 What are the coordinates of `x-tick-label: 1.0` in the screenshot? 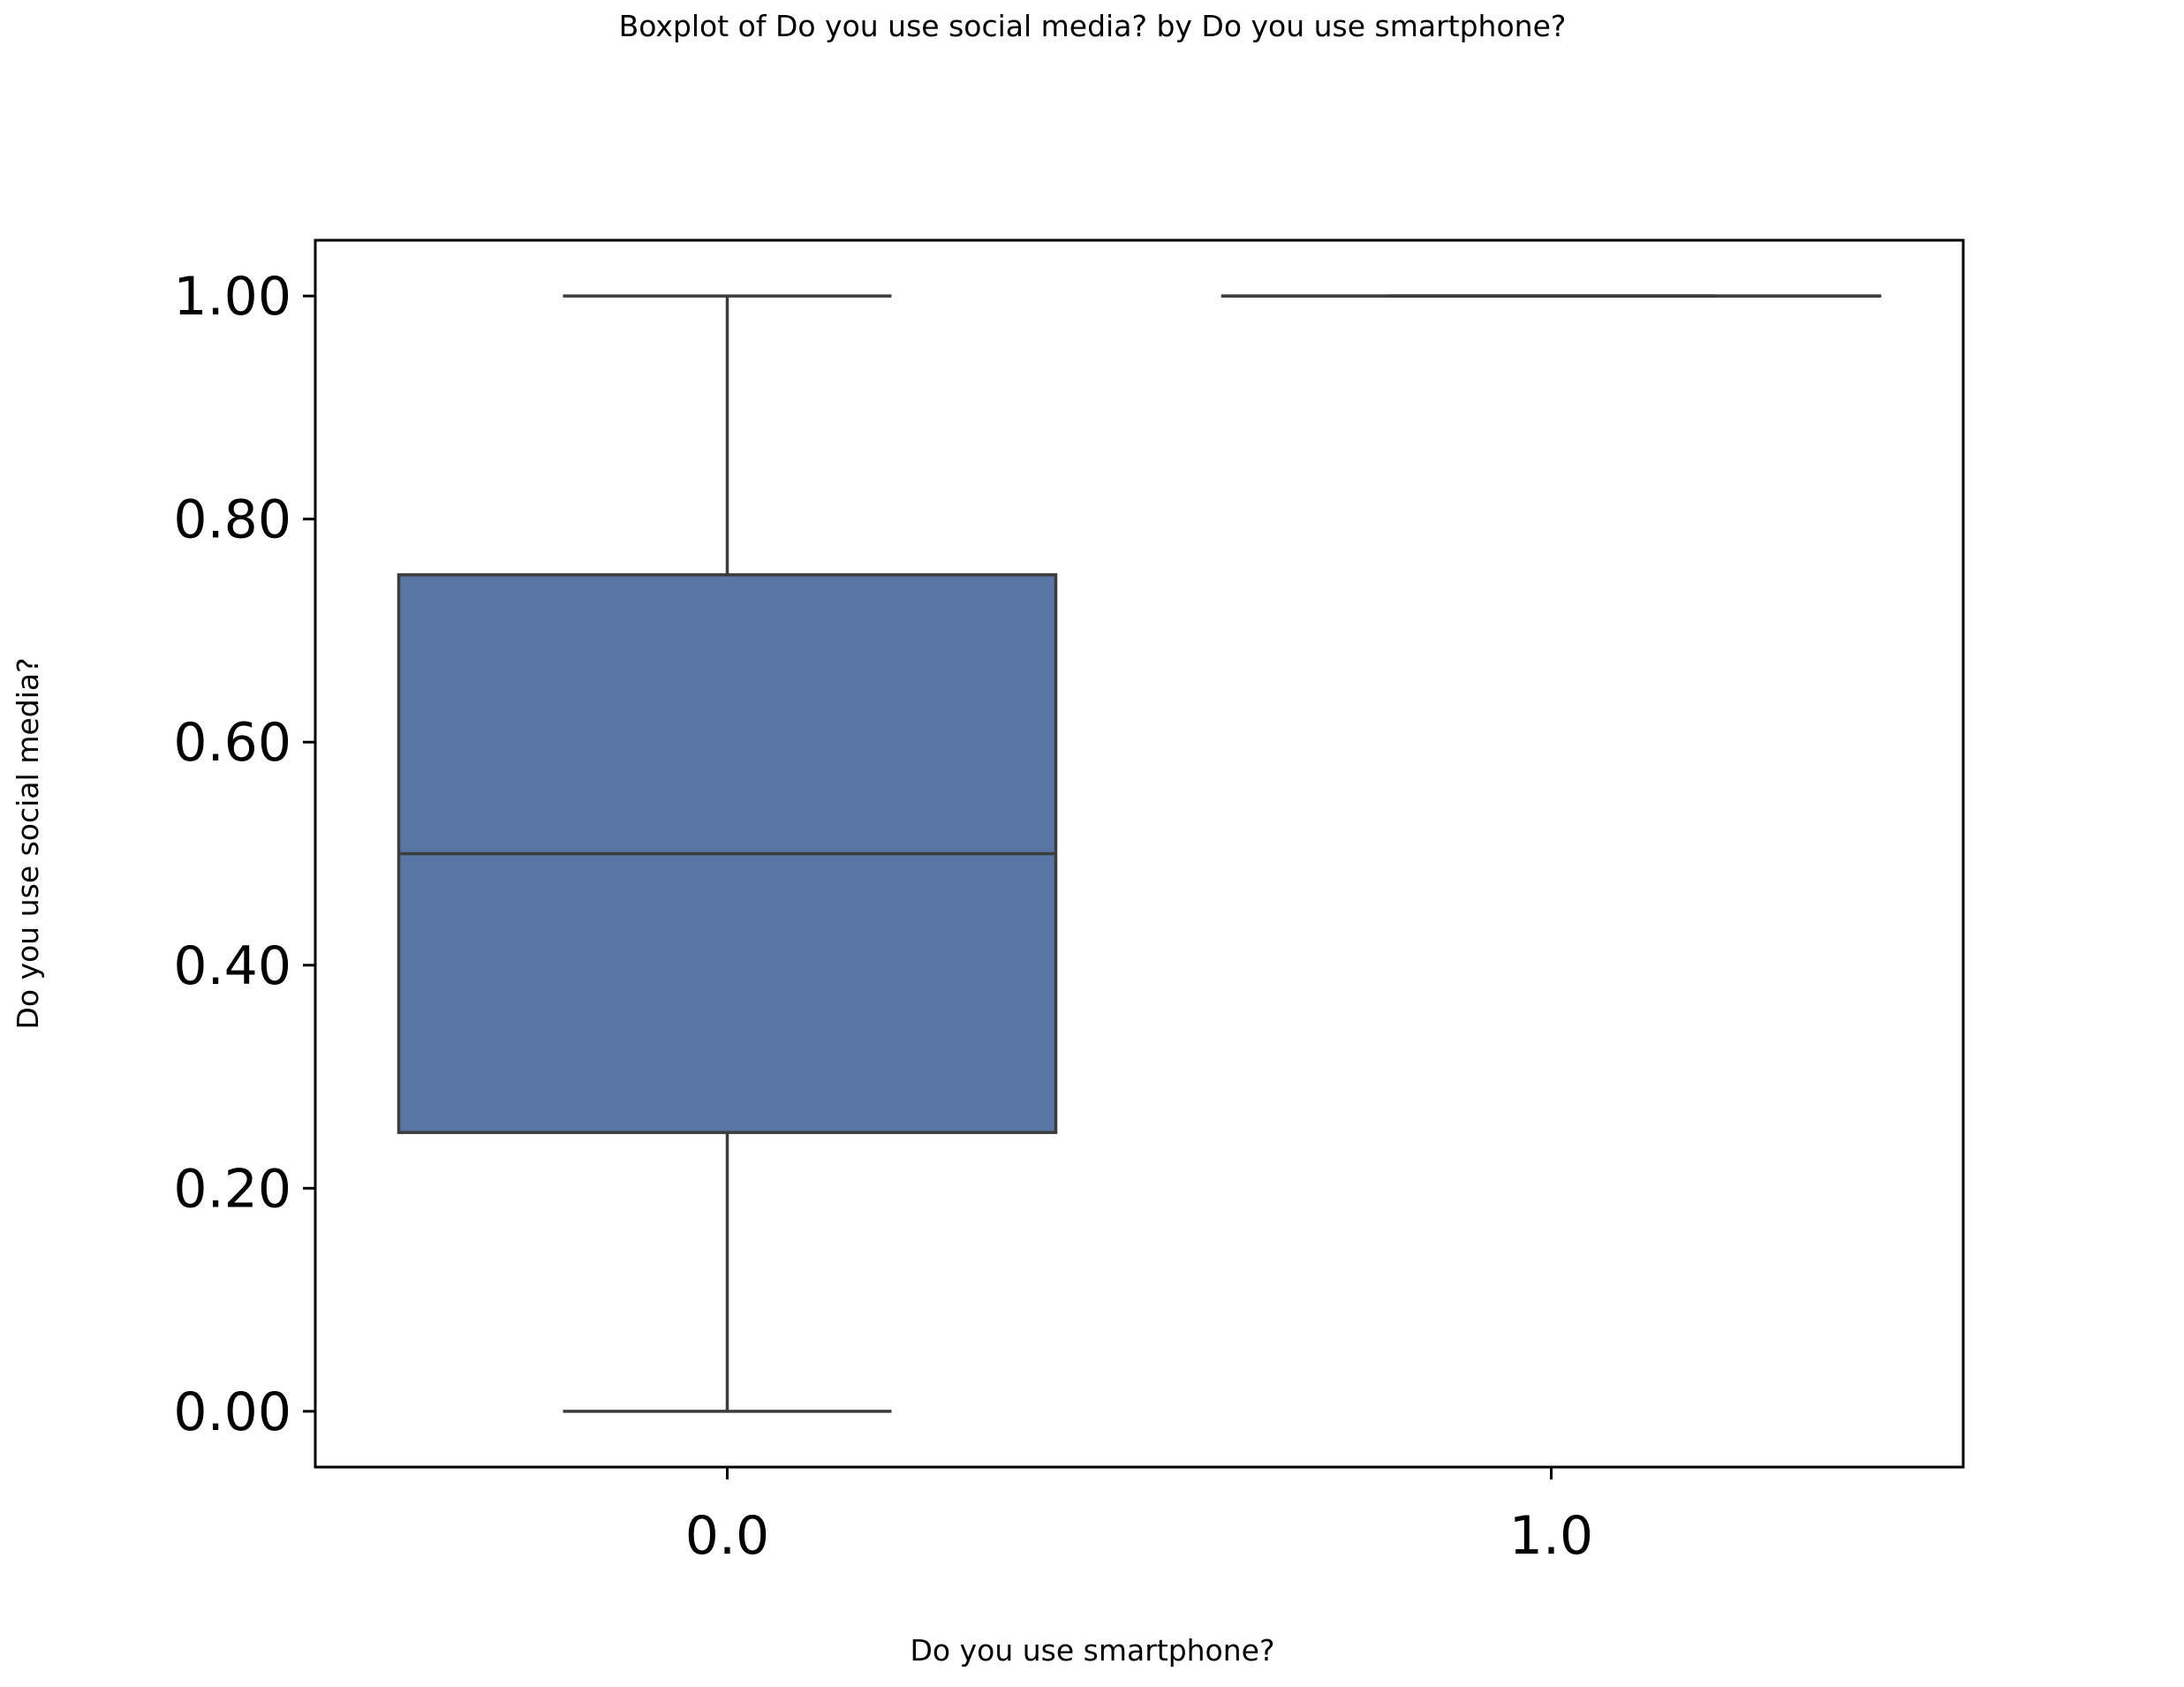 It's located at (1551, 1536).